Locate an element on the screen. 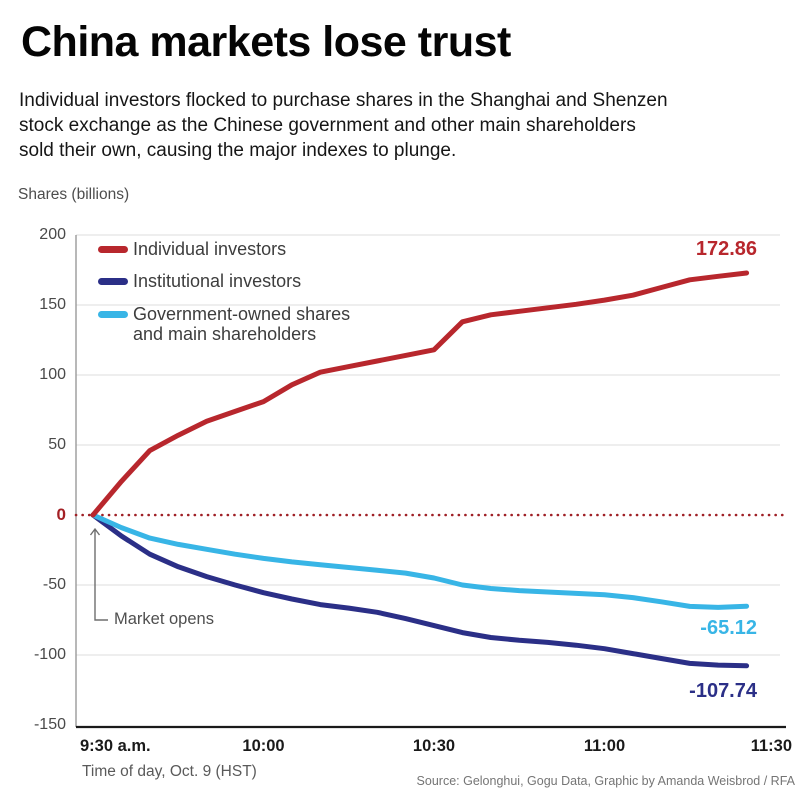 This screenshot has width=800, height=800. legend-label-line: Institutional investors is located at coordinates (217, 281).